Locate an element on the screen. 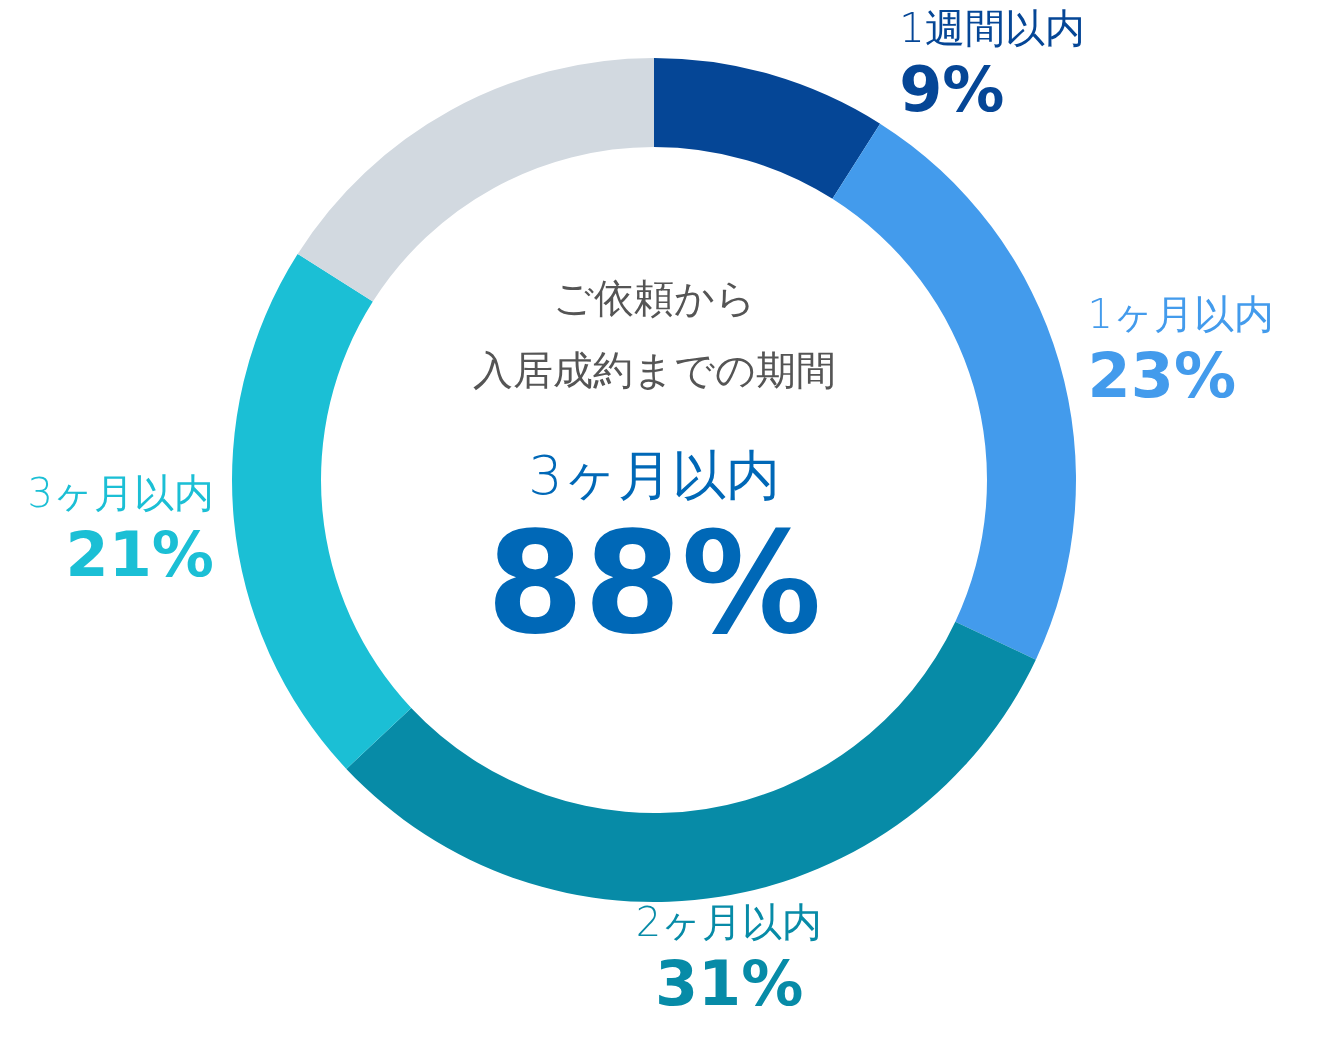  data-label: 9% is located at coordinates (952, 89).